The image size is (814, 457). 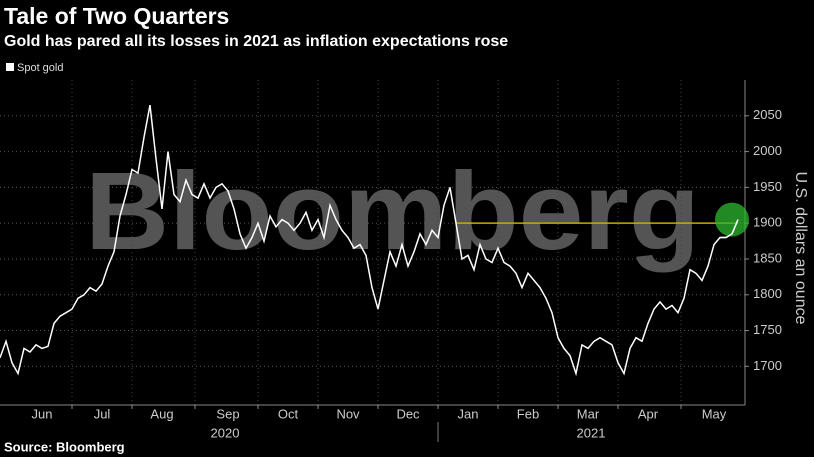 What do you see at coordinates (227, 413) in the screenshot?
I see `x-tick-label: Sep` at bounding box center [227, 413].